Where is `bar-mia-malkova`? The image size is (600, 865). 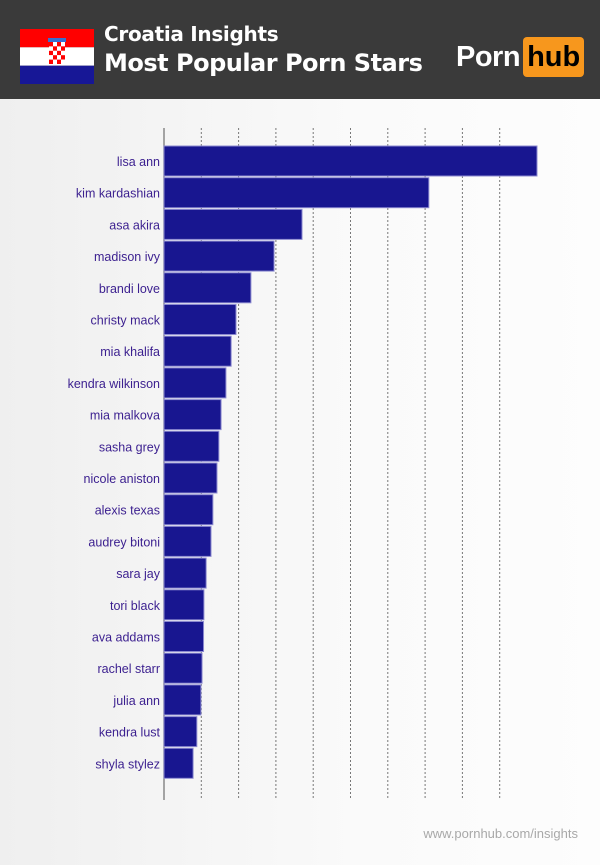 bar-mia-malkova is located at coordinates (192, 415).